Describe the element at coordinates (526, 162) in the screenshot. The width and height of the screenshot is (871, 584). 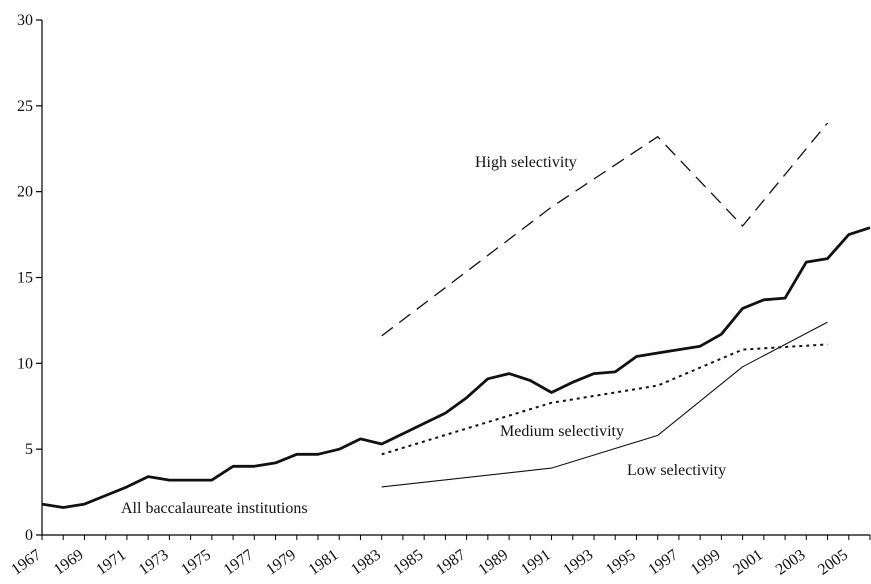
I see `series-label-high: High selectivity` at that location.